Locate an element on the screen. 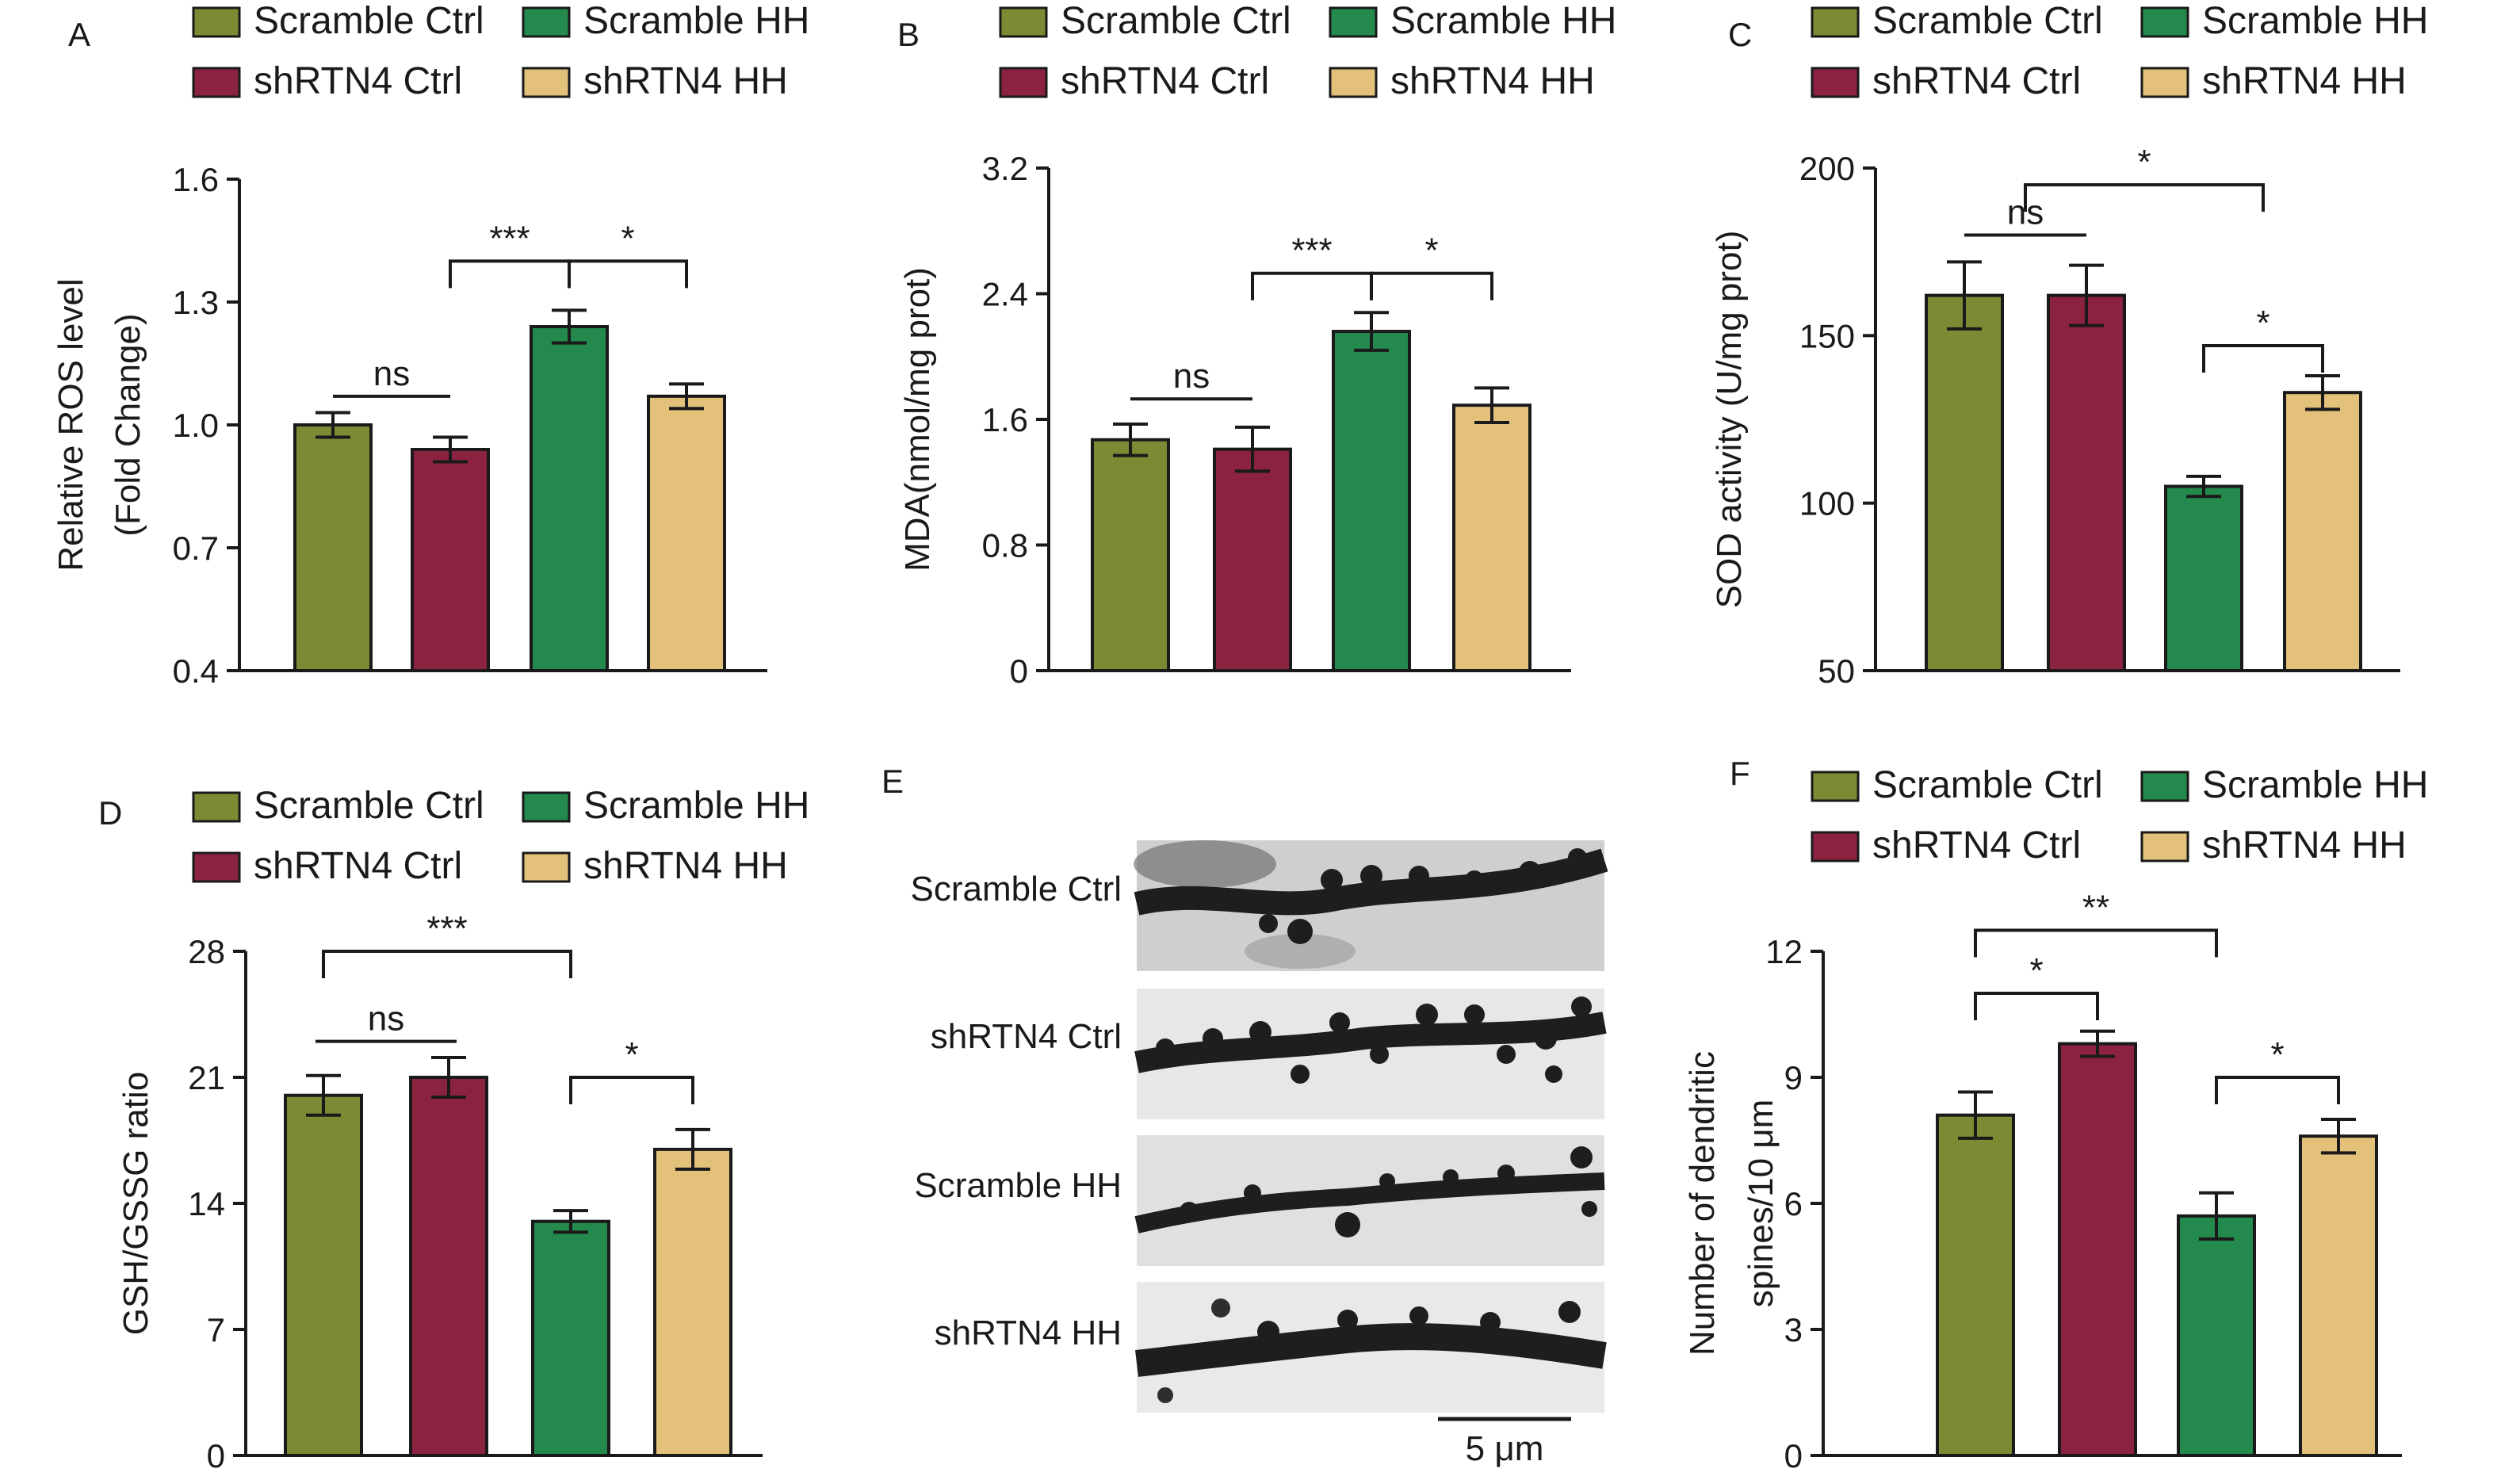 The height and width of the screenshot is (1484, 2497). y-tick-label: 0.7 is located at coordinates (196, 548).